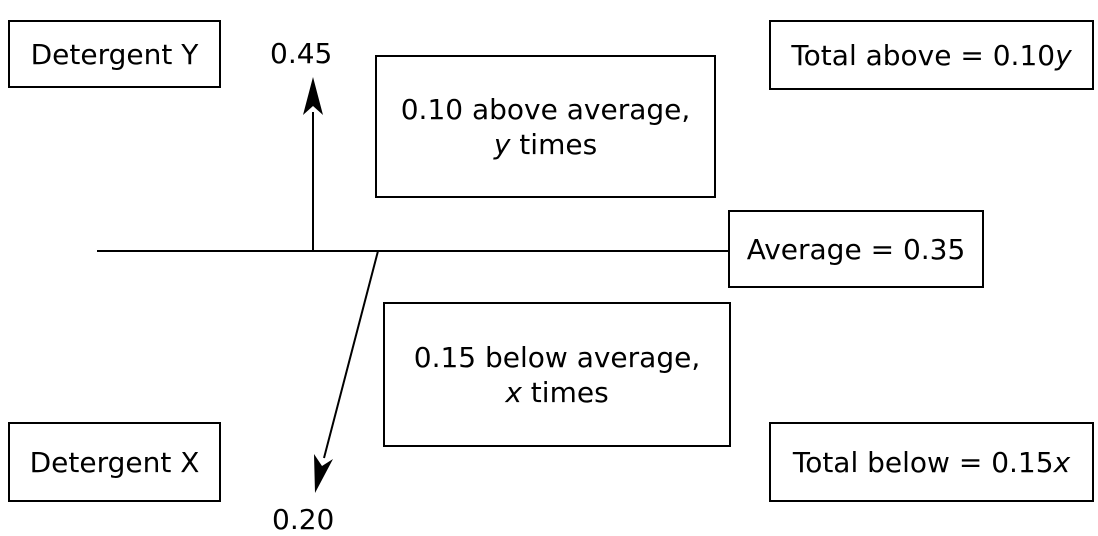 The height and width of the screenshot is (536, 1098). I want to click on total-below-text: Total below = 0.15x, so click(931, 462).